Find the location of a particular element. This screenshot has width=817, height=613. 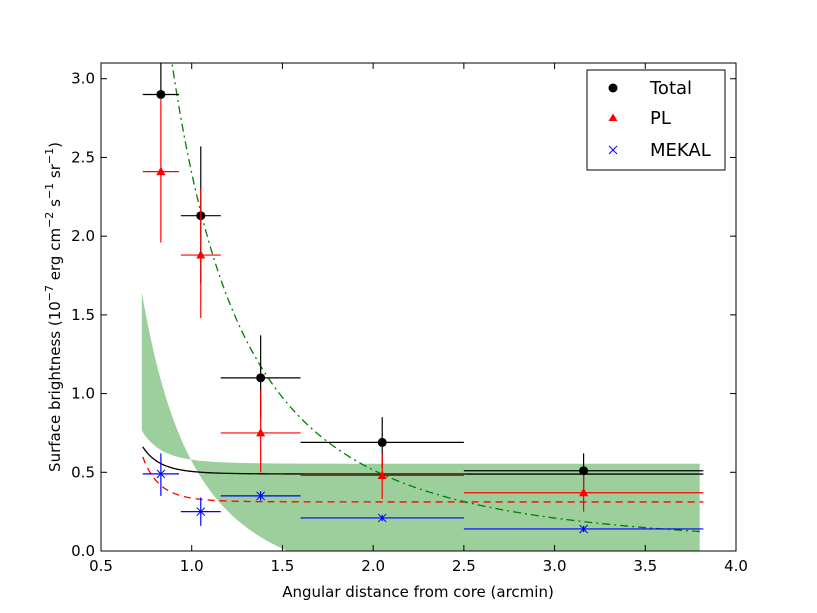

pl-model-curve is located at coordinates (423, 479).